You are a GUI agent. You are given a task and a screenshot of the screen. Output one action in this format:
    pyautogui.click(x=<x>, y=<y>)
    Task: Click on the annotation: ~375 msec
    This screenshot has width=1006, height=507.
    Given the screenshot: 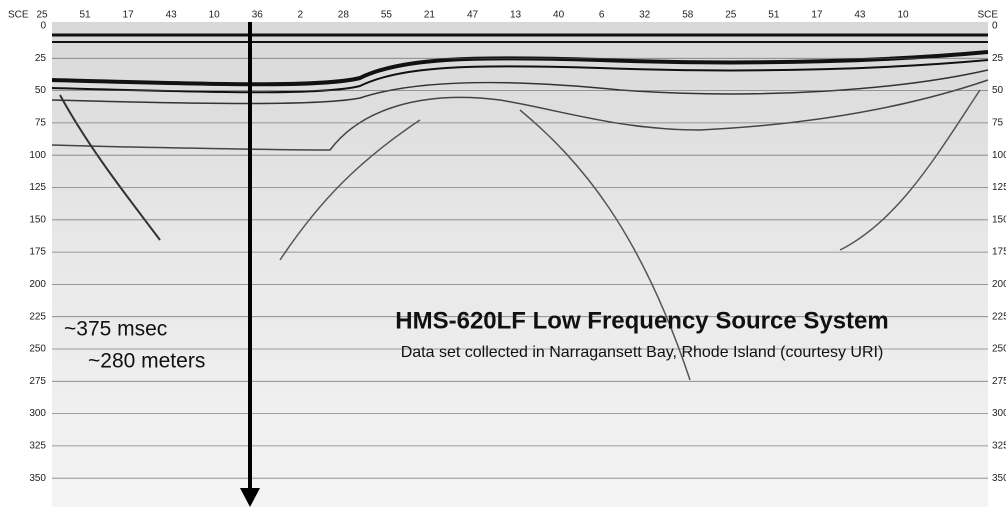 What is the action you would take?
    pyautogui.click(x=115, y=329)
    